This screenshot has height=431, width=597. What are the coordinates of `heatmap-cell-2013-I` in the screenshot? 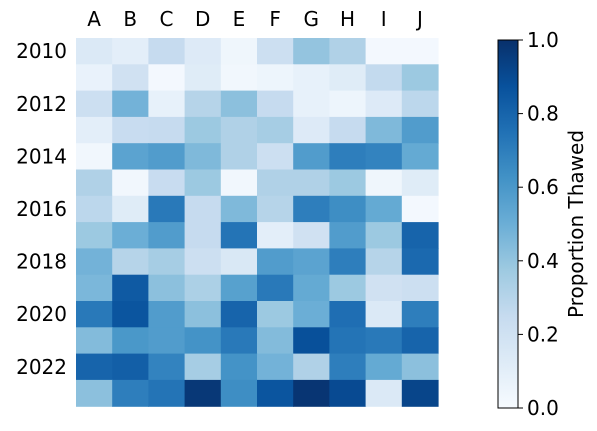 It's located at (384, 130).